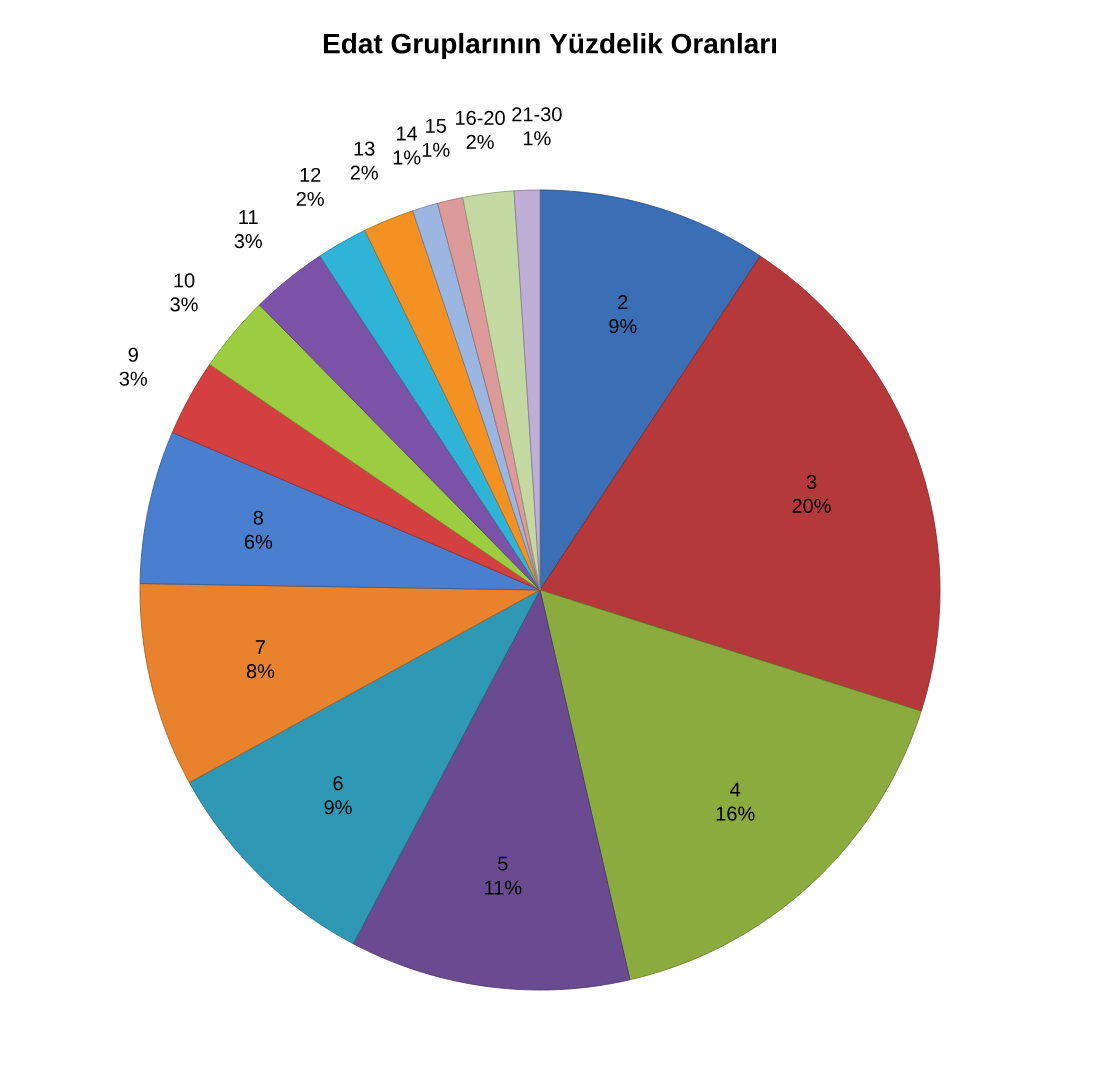  I want to click on slice-label: 11, so click(248, 217).